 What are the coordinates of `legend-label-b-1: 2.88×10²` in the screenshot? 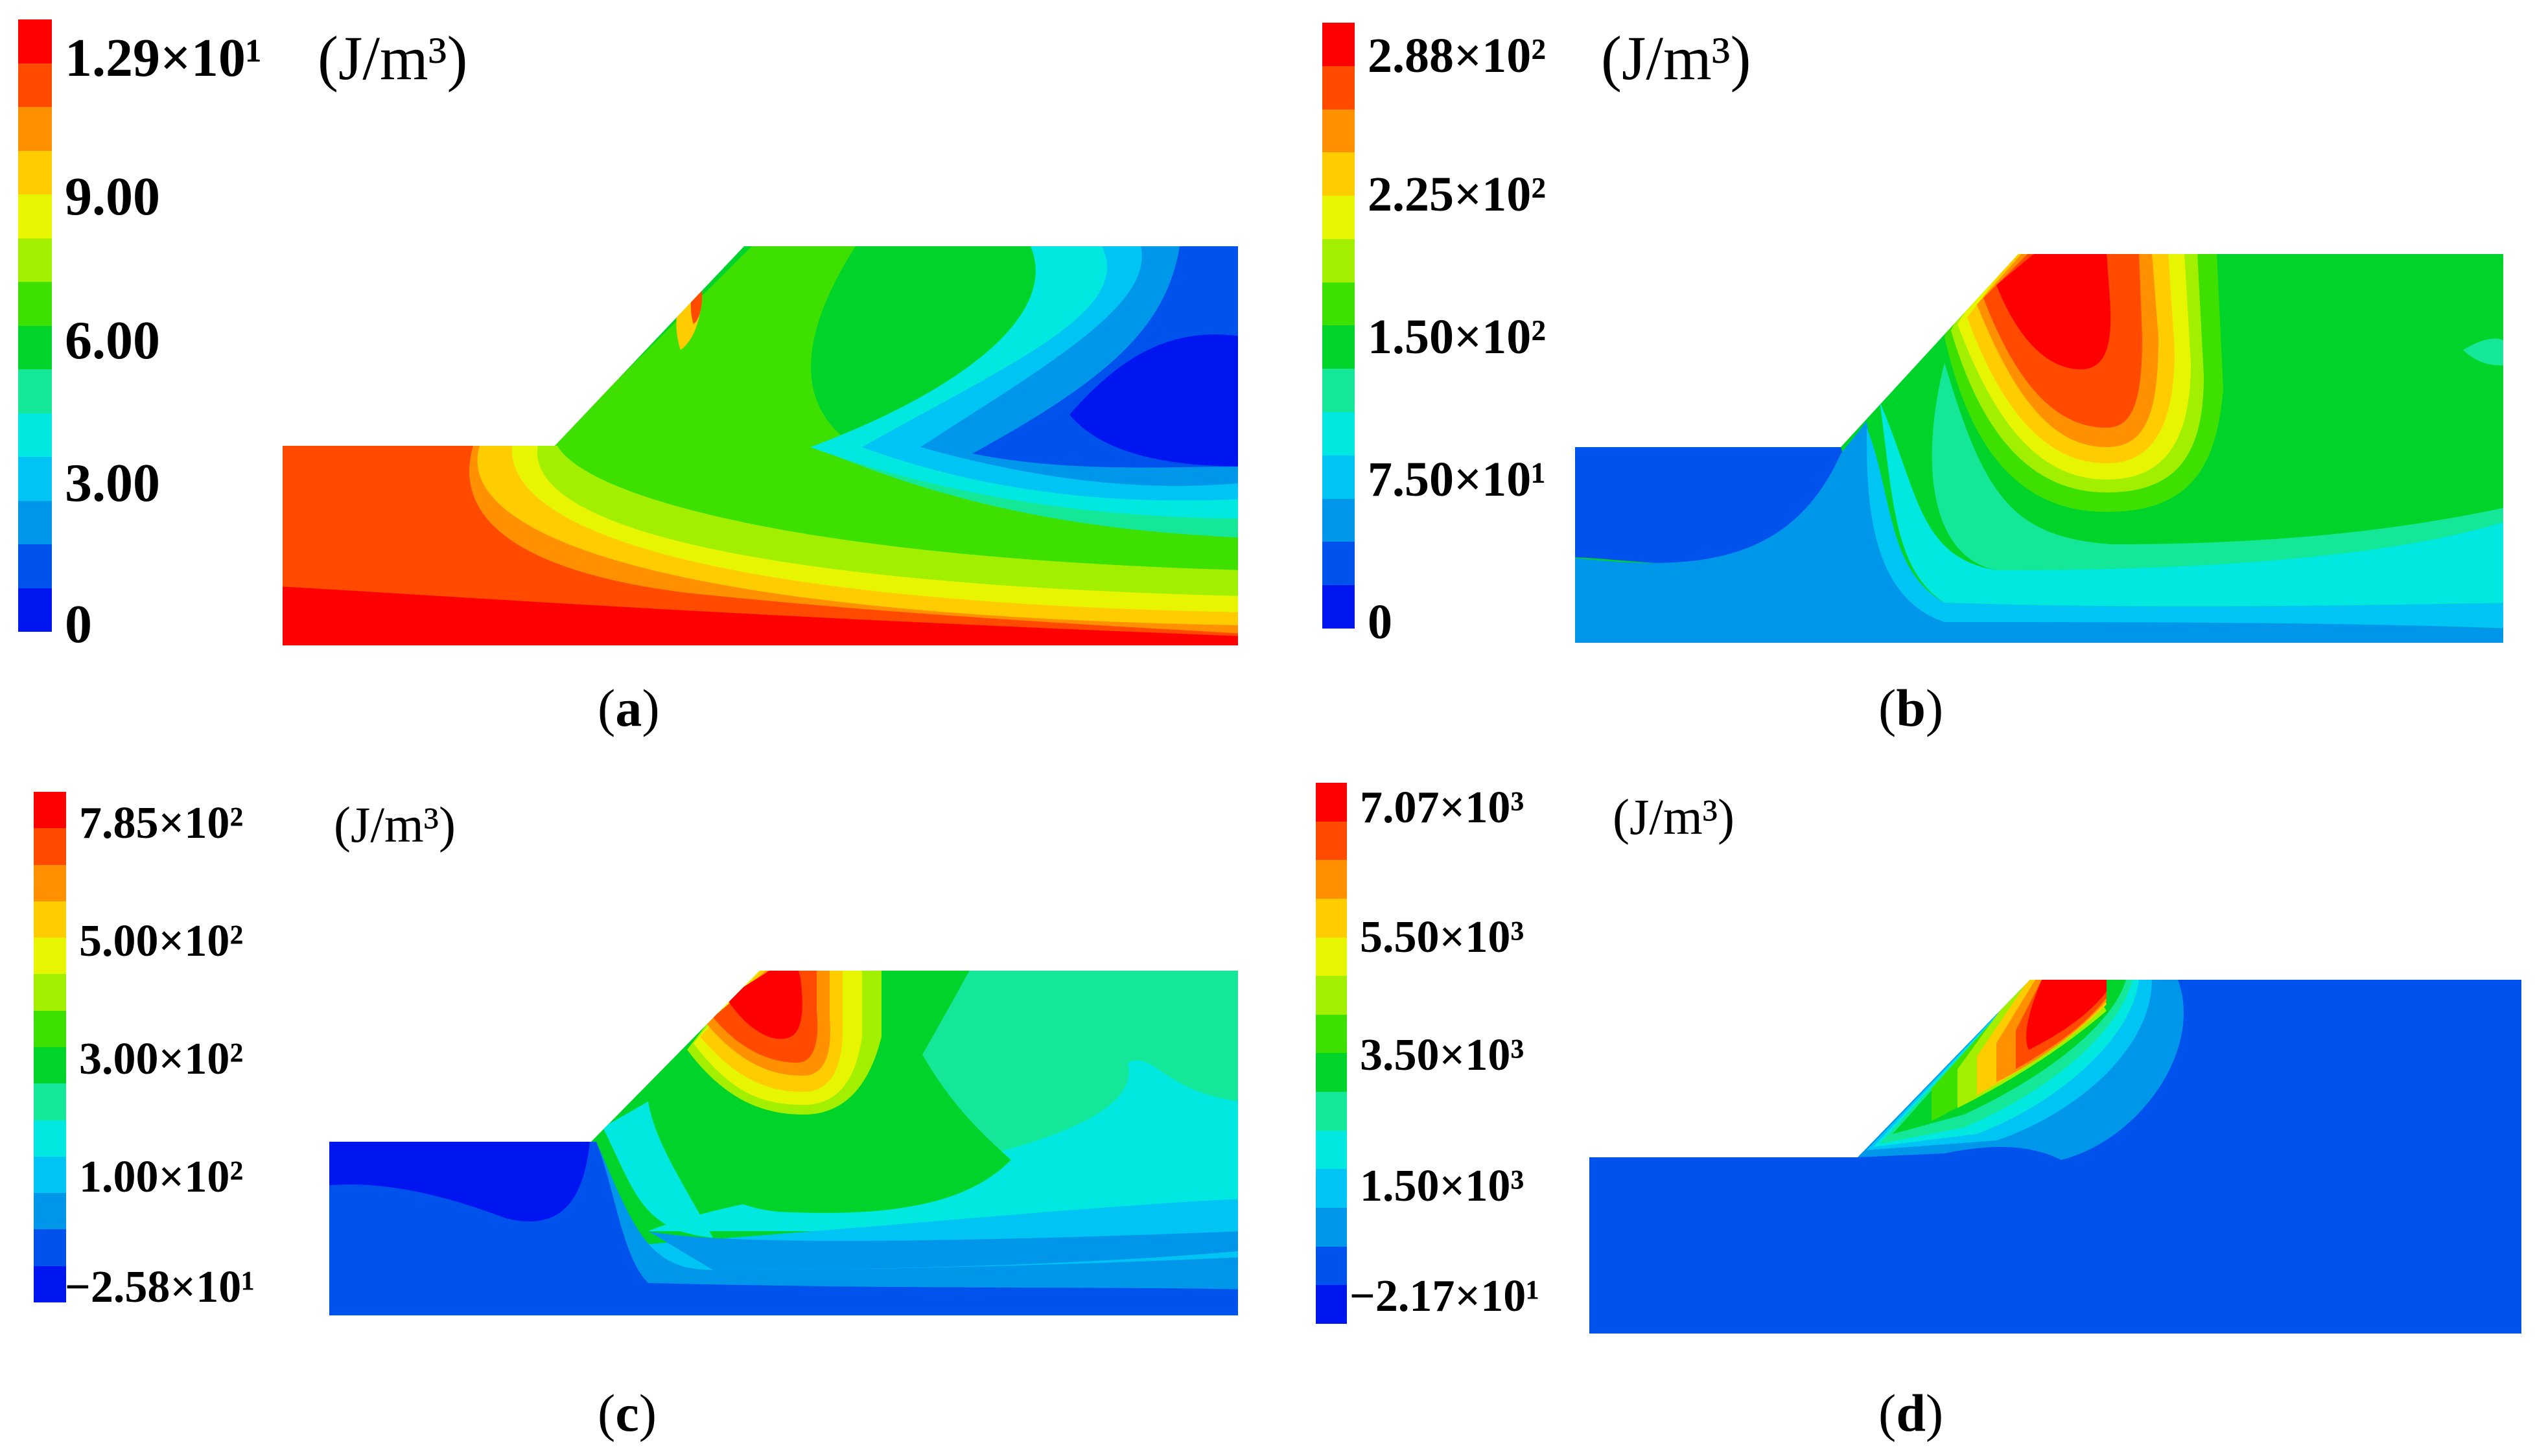 It's located at (1457, 56).